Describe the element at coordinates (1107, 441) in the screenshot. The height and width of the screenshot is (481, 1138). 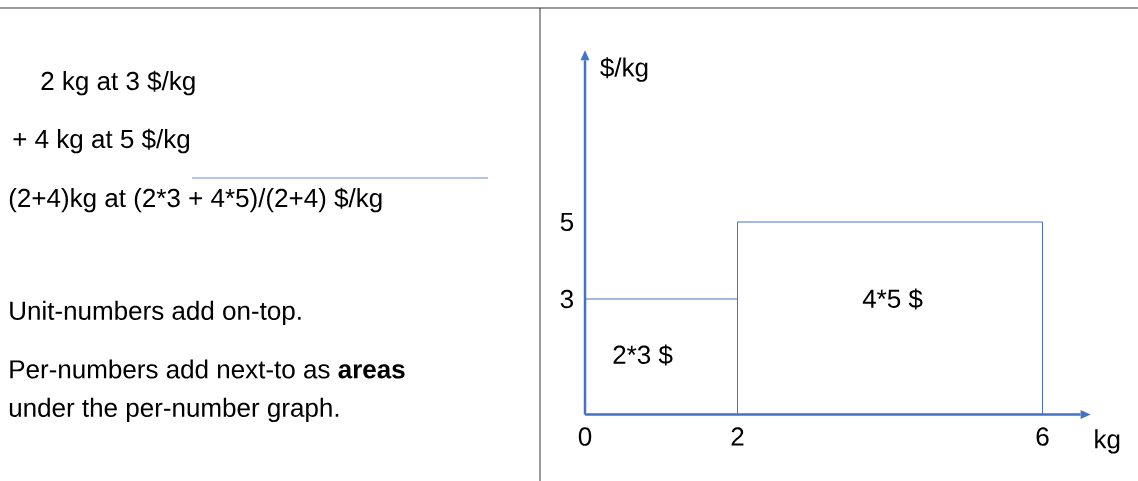
I see `x-axis-title: kg` at that location.